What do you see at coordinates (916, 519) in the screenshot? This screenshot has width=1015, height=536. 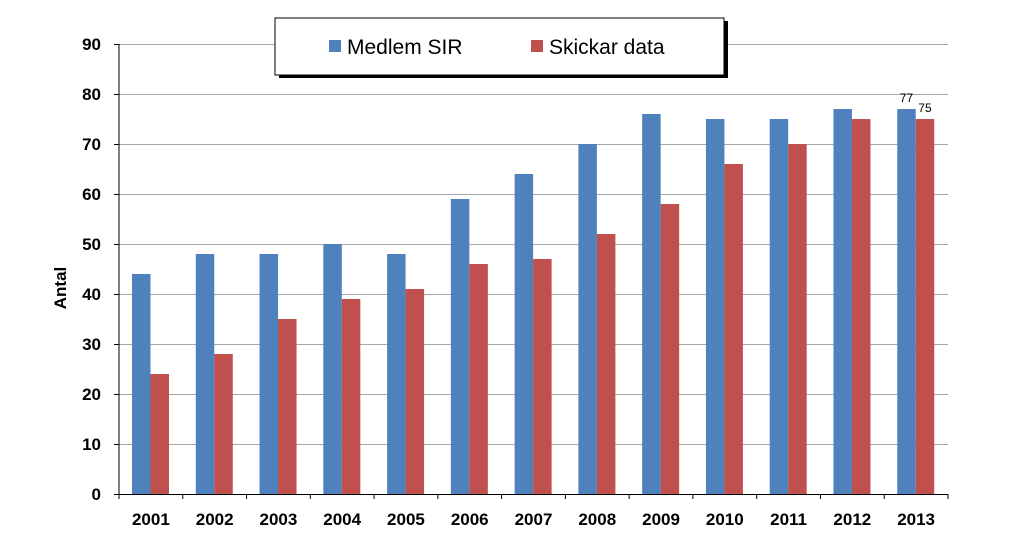 I see `x-tick-label-2013: 2013` at bounding box center [916, 519].